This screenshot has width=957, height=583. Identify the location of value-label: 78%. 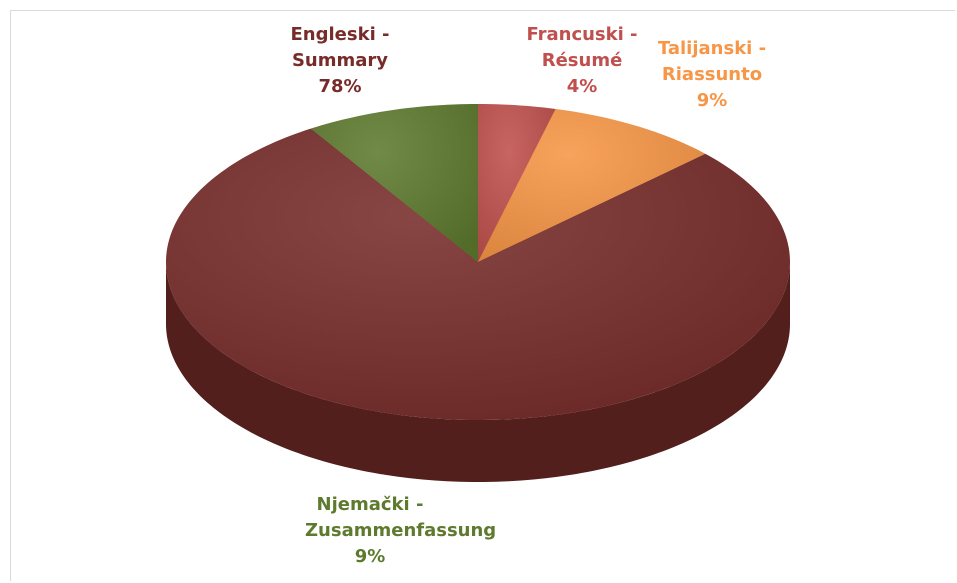
(340, 86).